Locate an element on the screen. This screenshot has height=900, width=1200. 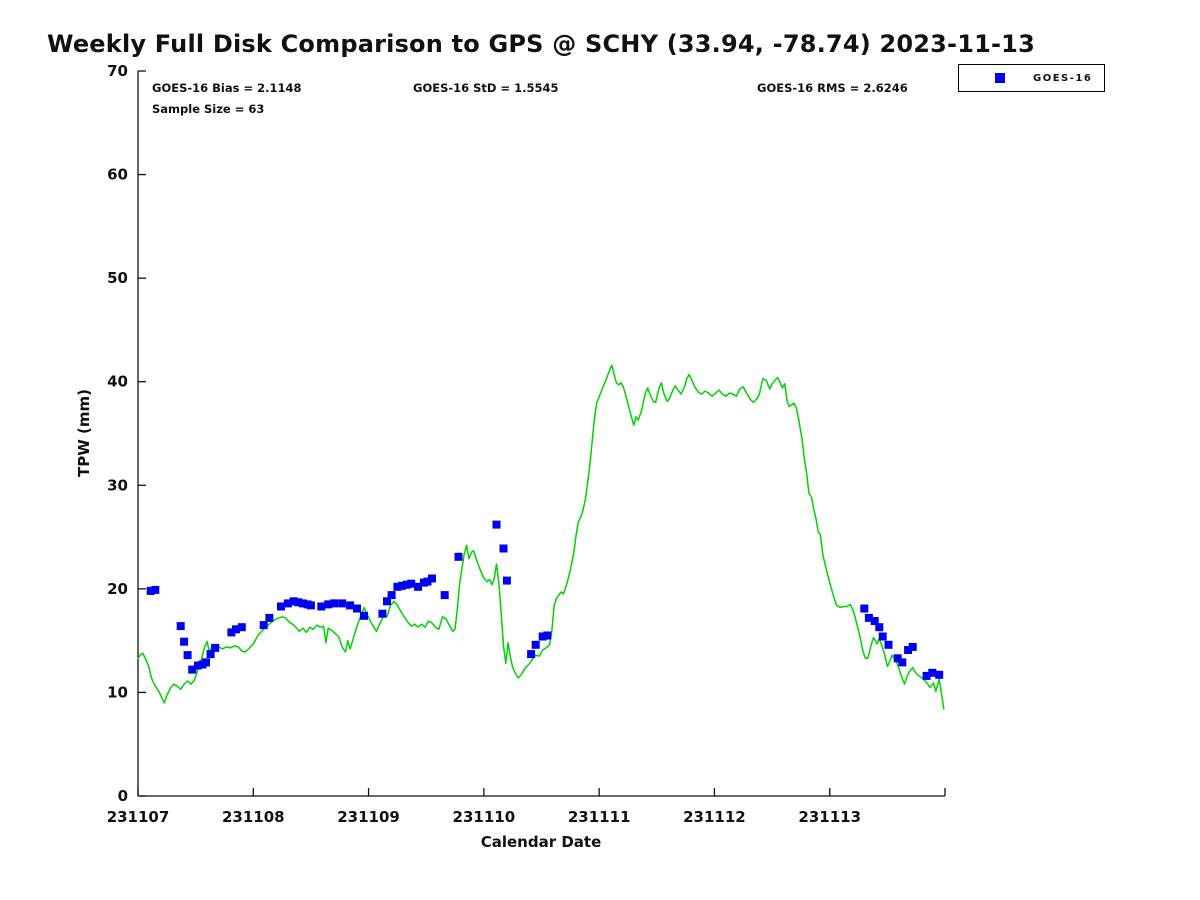
y-tick-label: 50 is located at coordinates (117, 278).